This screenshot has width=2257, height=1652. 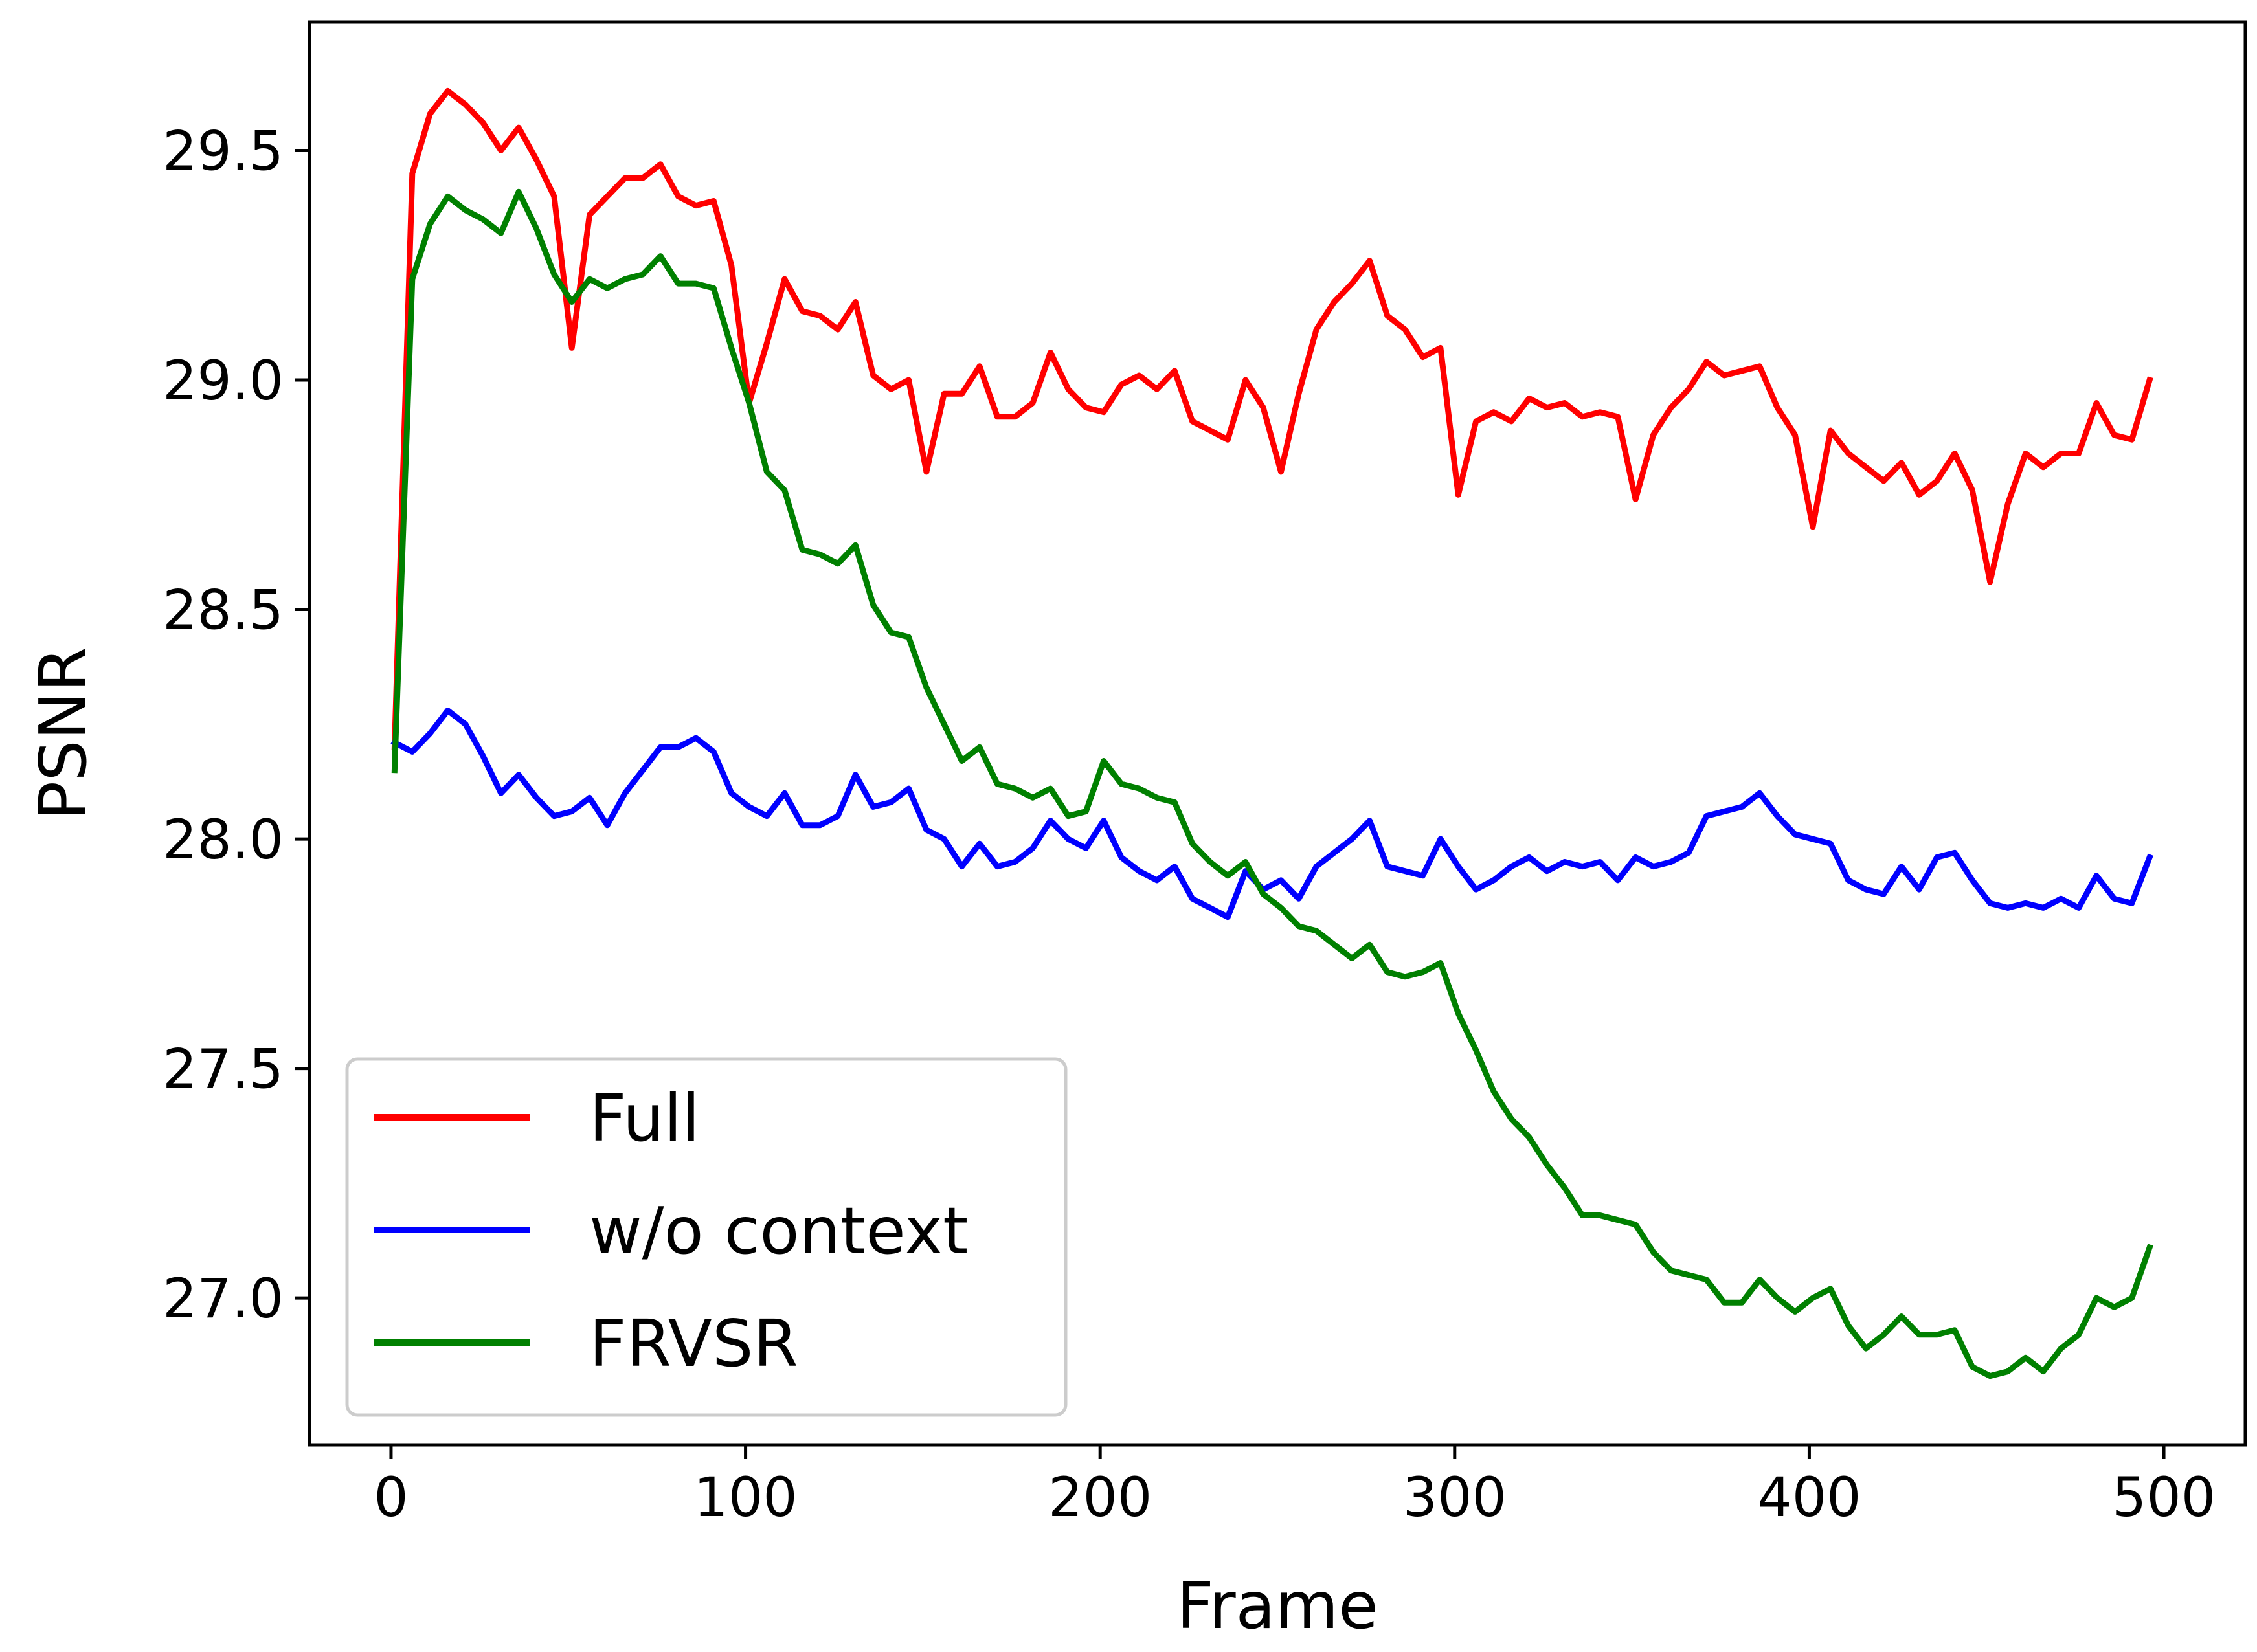 I want to click on y-tick-label: 29.0, so click(x=223, y=380).